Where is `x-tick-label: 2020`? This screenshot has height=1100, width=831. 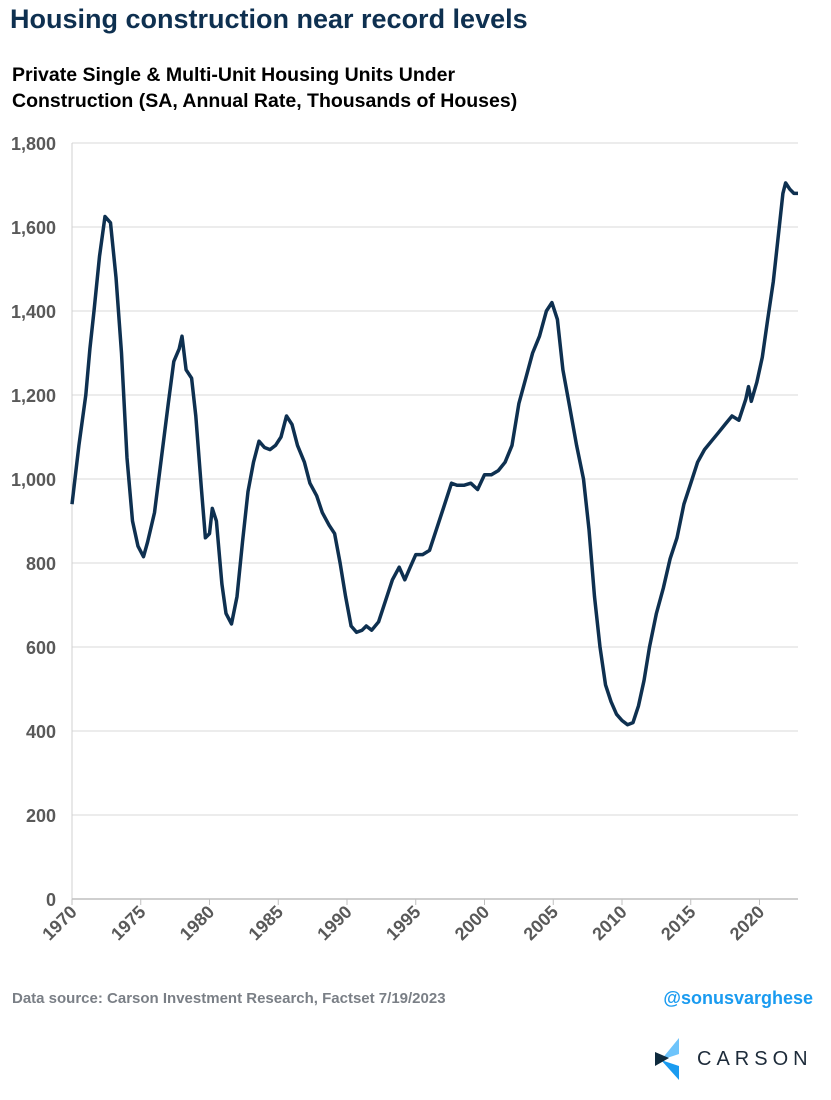
x-tick-label: 2020 is located at coordinates (747, 923).